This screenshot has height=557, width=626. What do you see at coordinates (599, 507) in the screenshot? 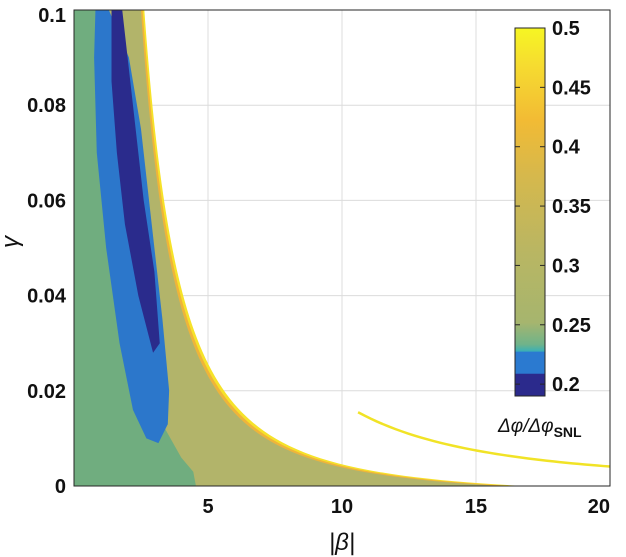
I see `x-tick-label: 20` at bounding box center [599, 507].